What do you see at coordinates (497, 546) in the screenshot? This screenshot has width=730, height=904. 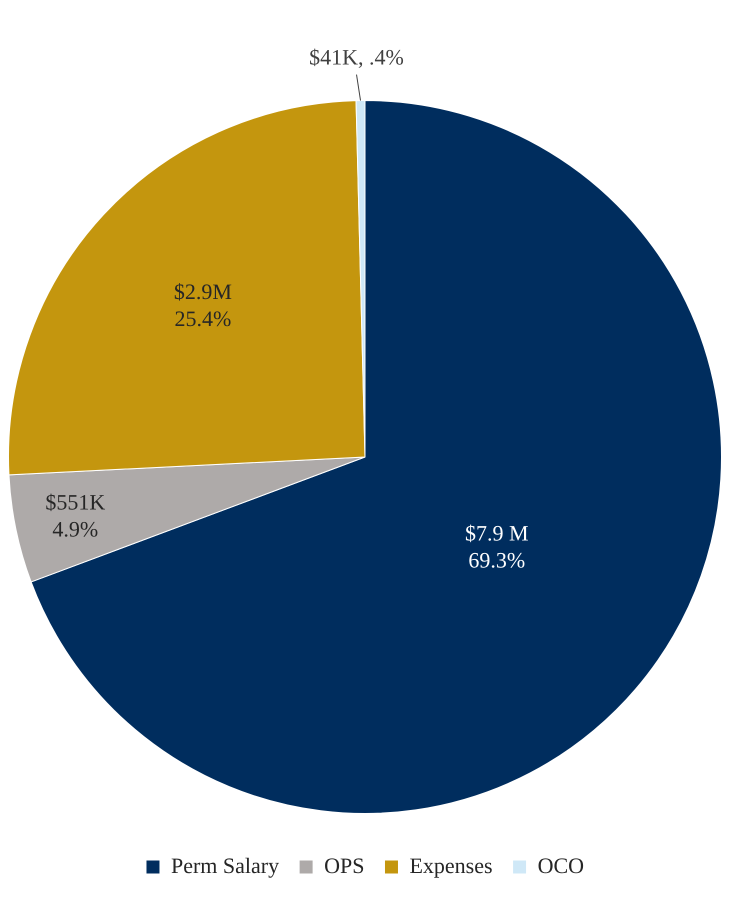 I see `data-label: $7.9 M 69.3%` at bounding box center [497, 546].